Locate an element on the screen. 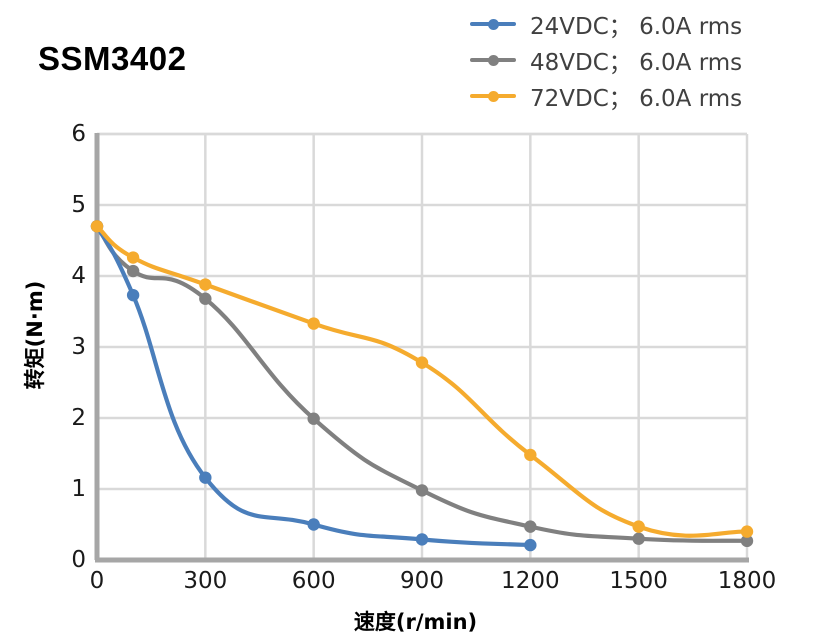 The image size is (831, 640). x-tick-label: 600 is located at coordinates (313, 581).